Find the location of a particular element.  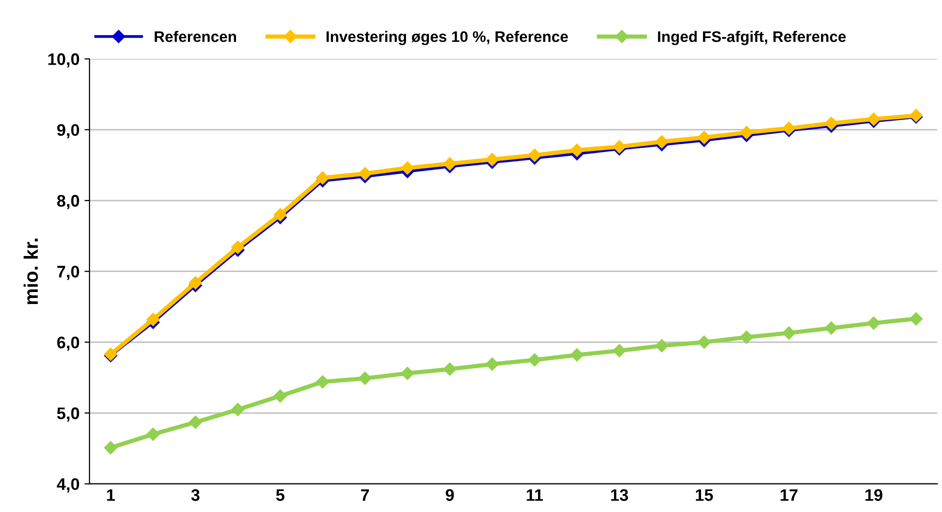

y-tick-label: 4,0 is located at coordinates (68, 485).